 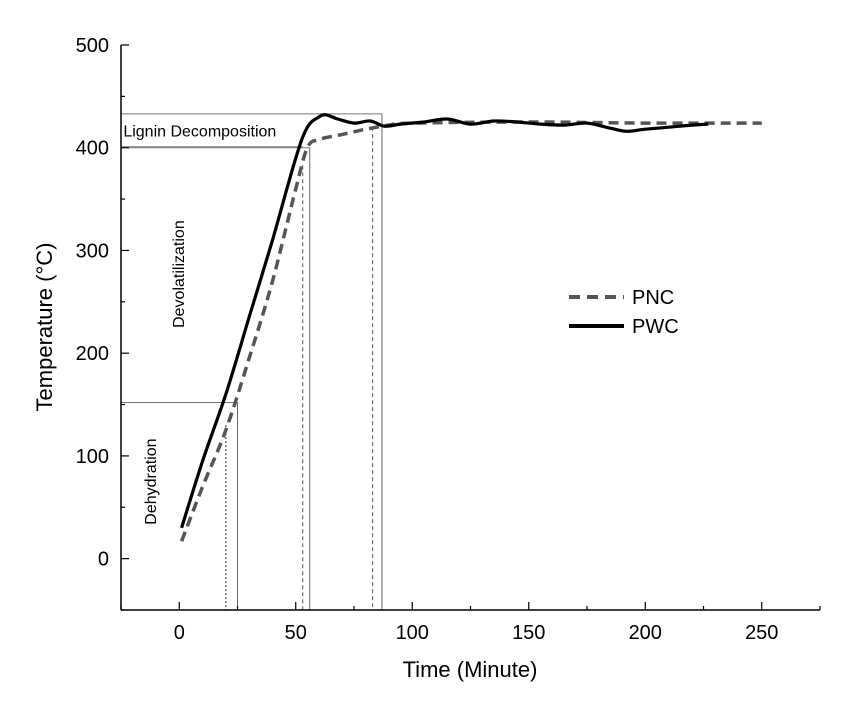 What do you see at coordinates (179, 274) in the screenshot?
I see `region-label: Devolatilization` at bounding box center [179, 274].